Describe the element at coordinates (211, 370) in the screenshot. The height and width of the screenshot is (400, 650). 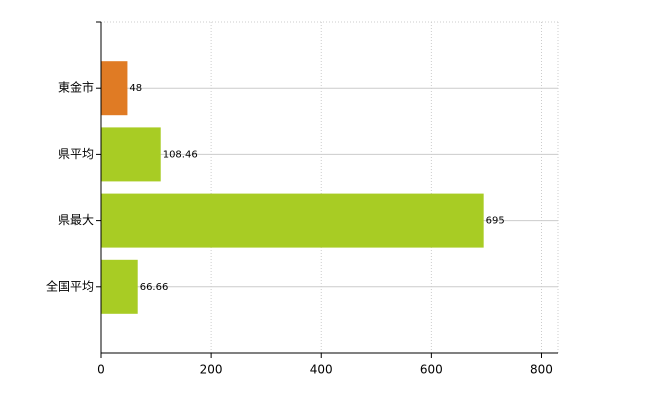
I see `x-tick-label: 200` at that location.